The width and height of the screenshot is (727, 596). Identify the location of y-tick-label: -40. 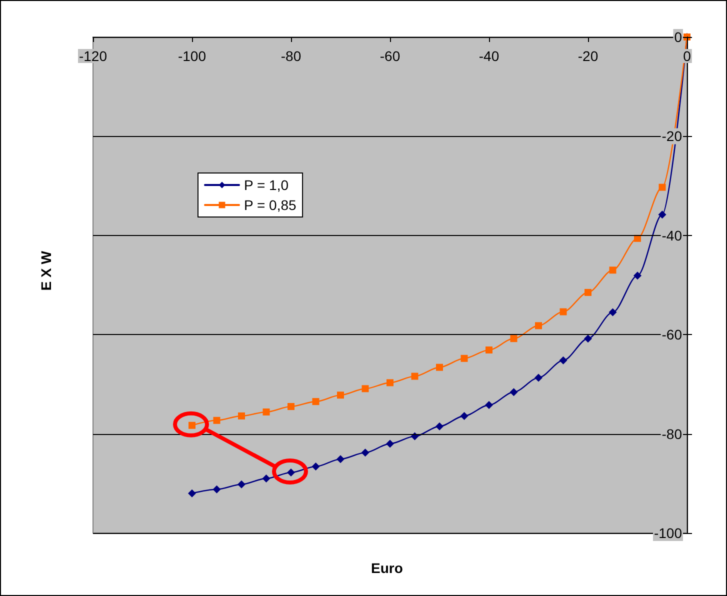
(672, 235).